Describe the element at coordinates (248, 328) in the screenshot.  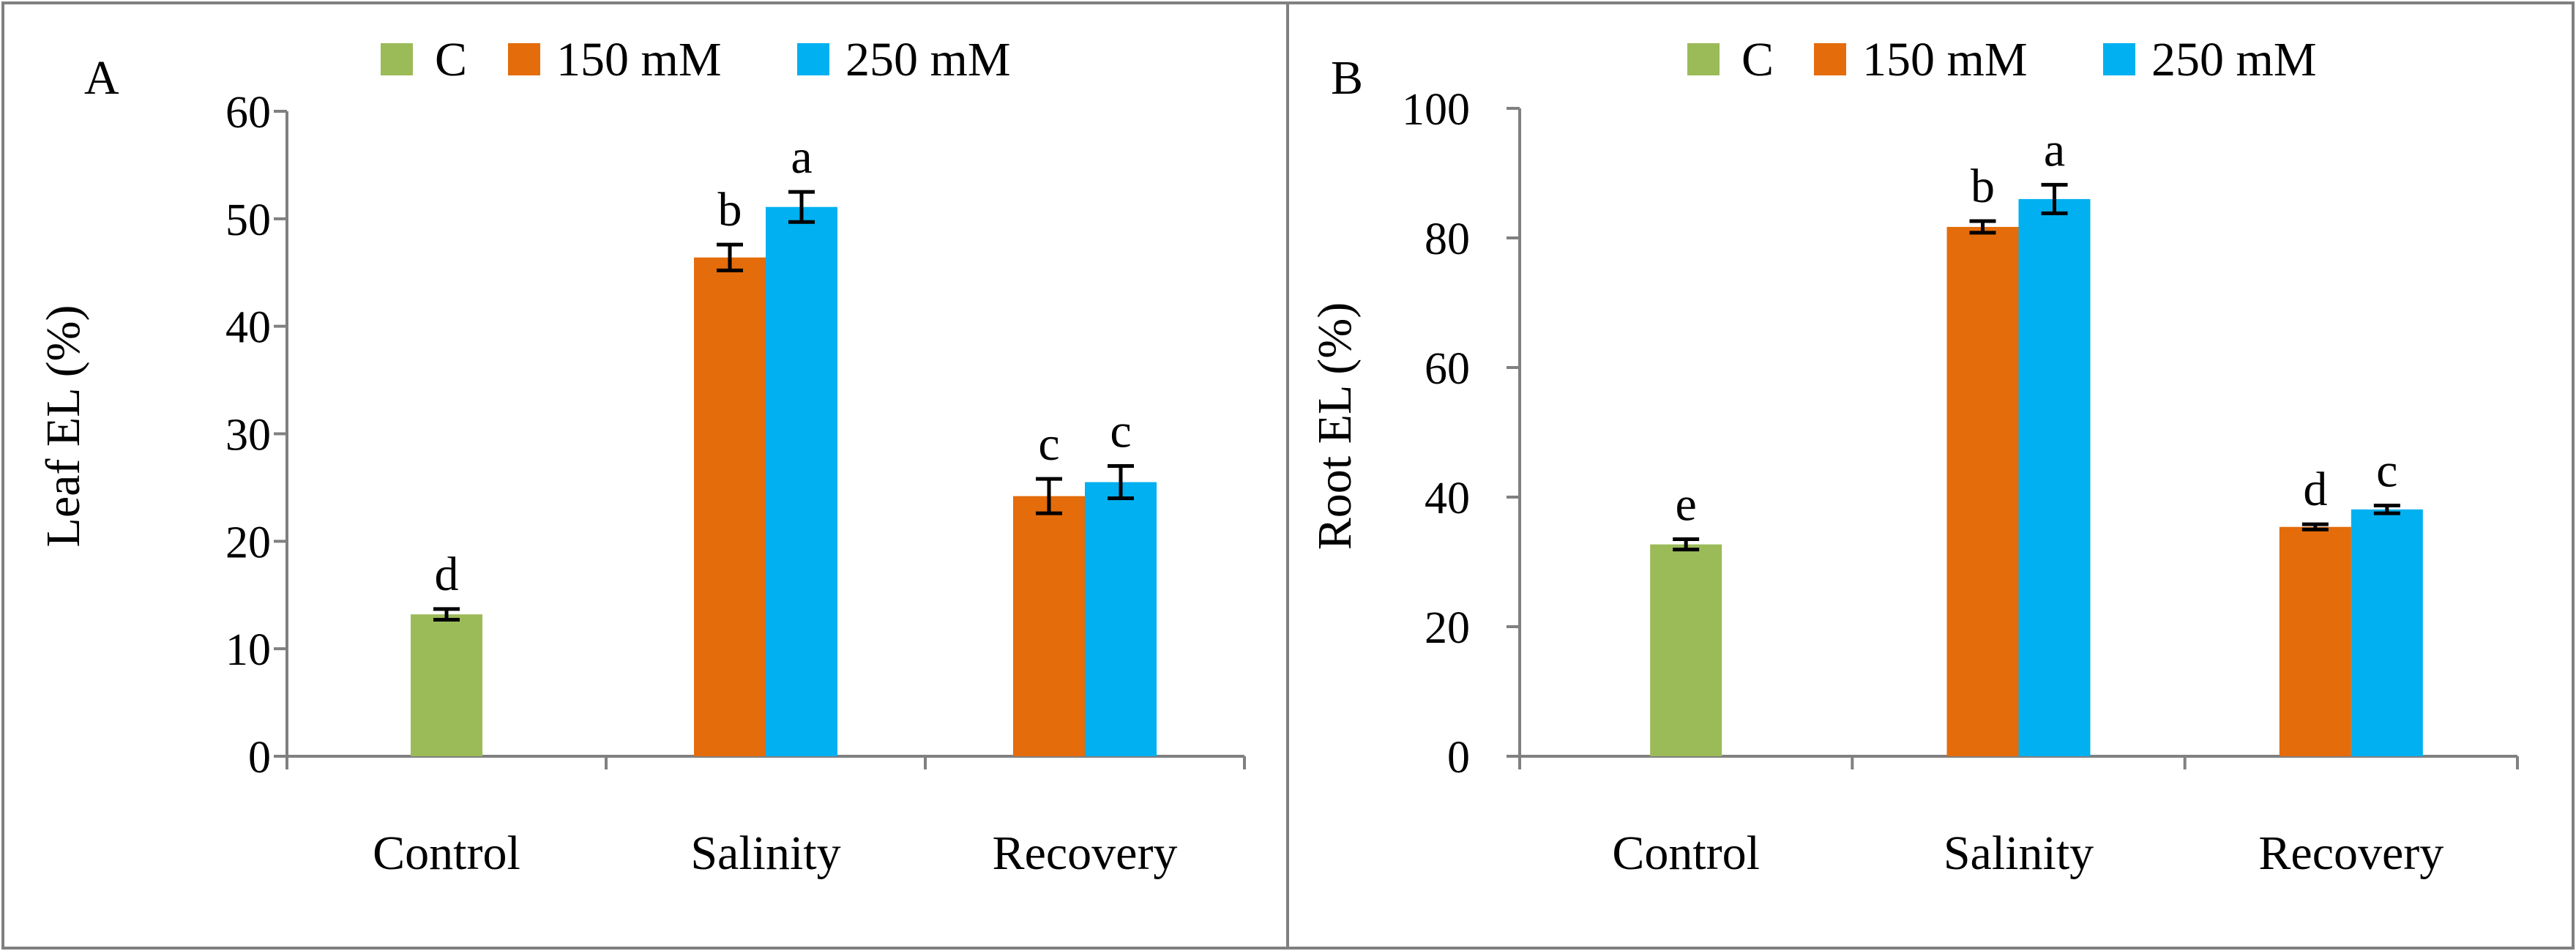
I see `panel-a-y-tick-label: 40` at that location.